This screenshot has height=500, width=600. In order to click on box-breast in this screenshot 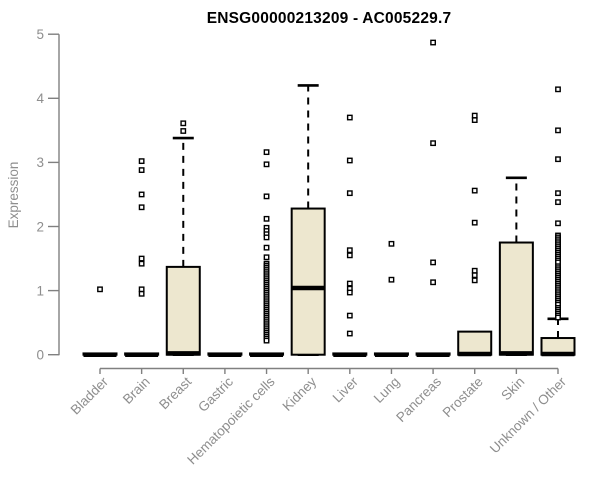, I will do `click(183, 310)`.